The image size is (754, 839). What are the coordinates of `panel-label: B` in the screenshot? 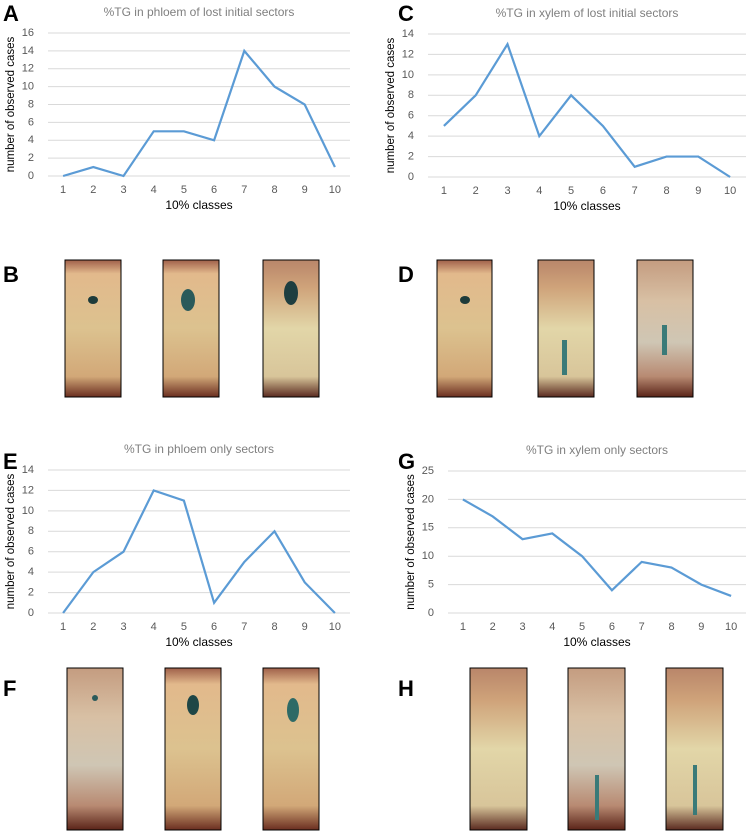 It's located at (11, 274).